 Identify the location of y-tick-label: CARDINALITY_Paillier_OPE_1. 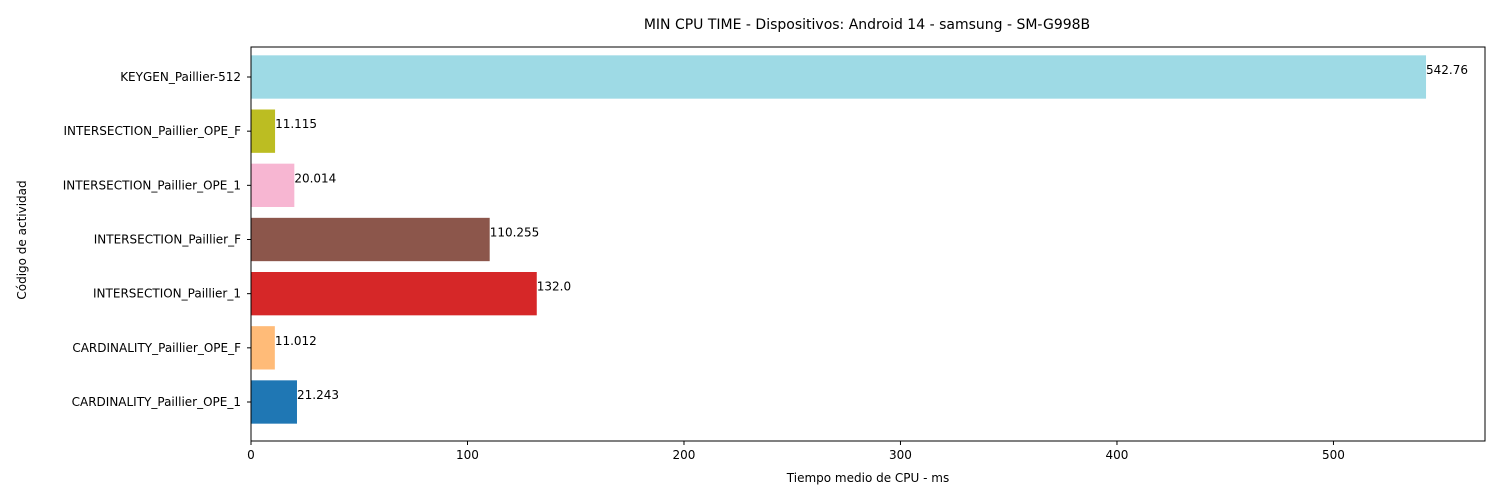
(156, 402).